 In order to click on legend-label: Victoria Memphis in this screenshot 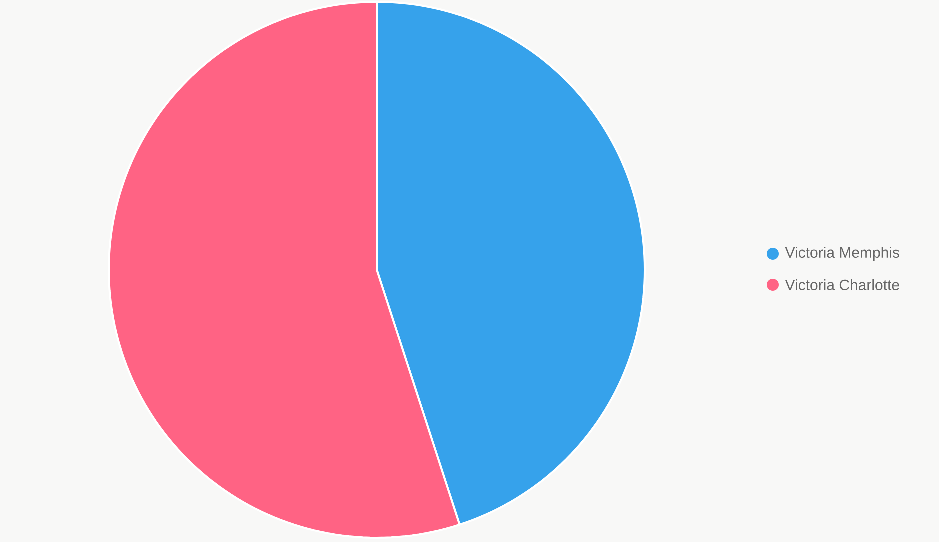, I will do `click(842, 253)`.